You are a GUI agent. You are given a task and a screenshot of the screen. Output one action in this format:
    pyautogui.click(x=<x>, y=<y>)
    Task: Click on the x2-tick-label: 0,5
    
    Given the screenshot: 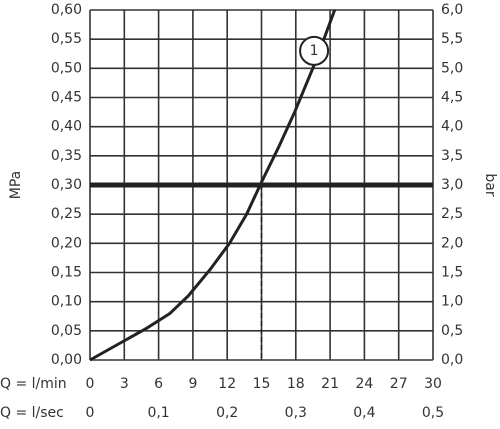 What is the action you would take?
    pyautogui.click(x=433, y=413)
    